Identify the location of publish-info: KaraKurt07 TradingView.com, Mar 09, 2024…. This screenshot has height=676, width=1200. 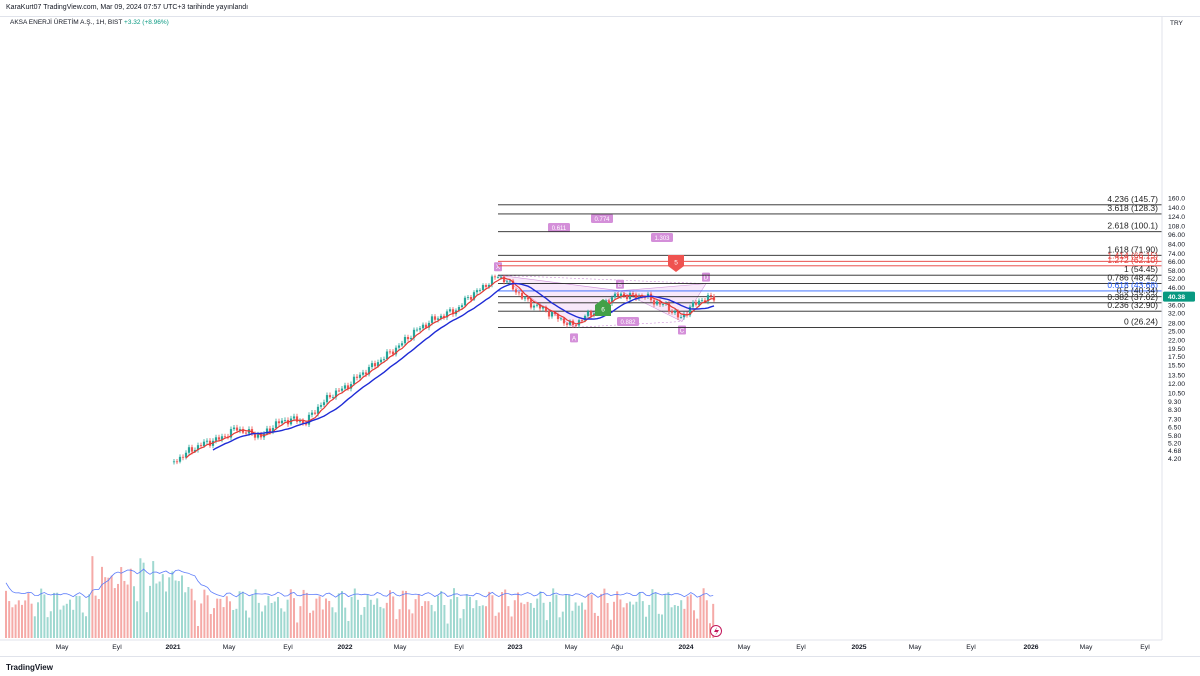
(127, 7).